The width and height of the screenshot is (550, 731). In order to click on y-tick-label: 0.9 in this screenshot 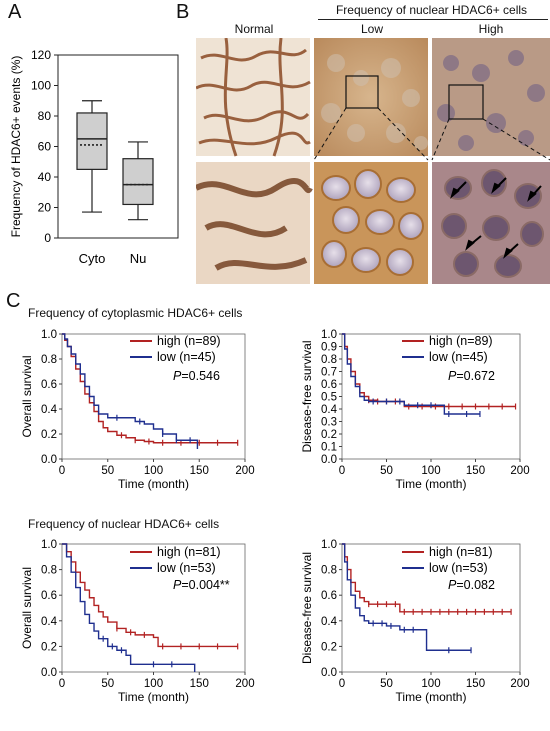, I will do `click(329, 348)`.